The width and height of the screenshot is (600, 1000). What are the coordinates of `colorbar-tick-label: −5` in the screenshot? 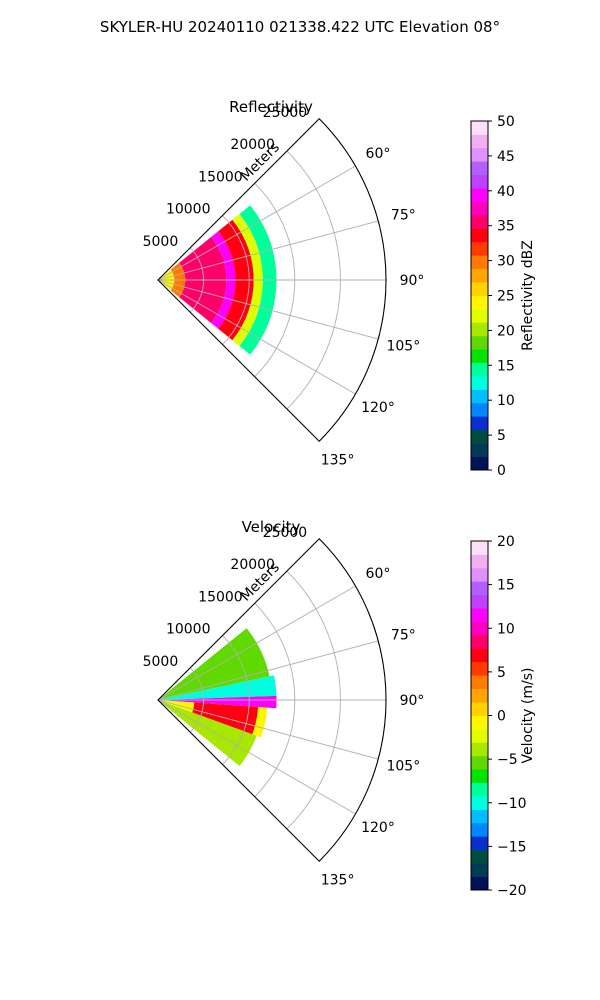 It's located at (507, 760).